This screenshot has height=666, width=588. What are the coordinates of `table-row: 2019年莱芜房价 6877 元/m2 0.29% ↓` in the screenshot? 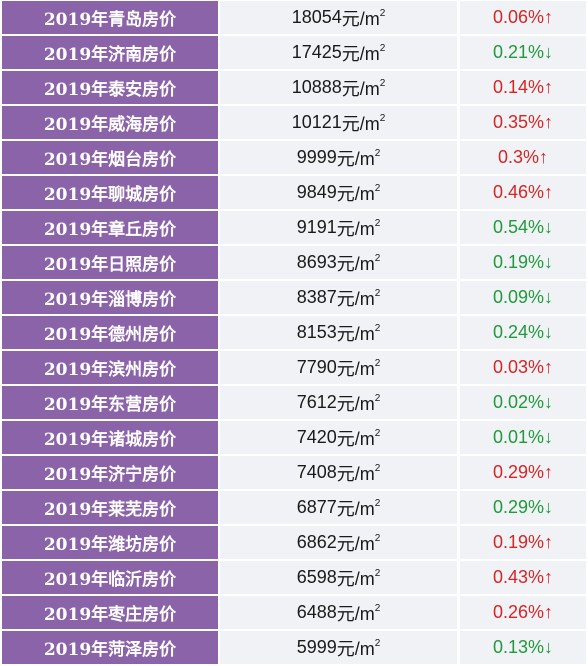 It's located at (294, 507).